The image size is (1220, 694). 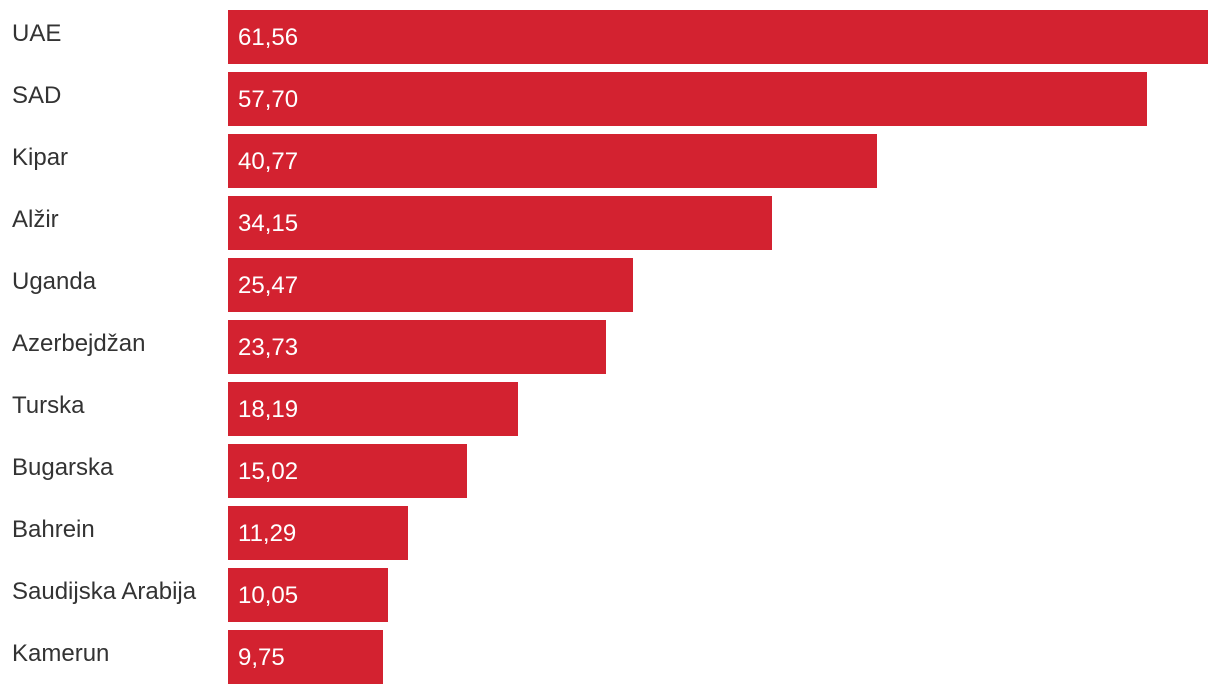 I want to click on bar-row: Uganda 25,47, so click(x=610, y=285).